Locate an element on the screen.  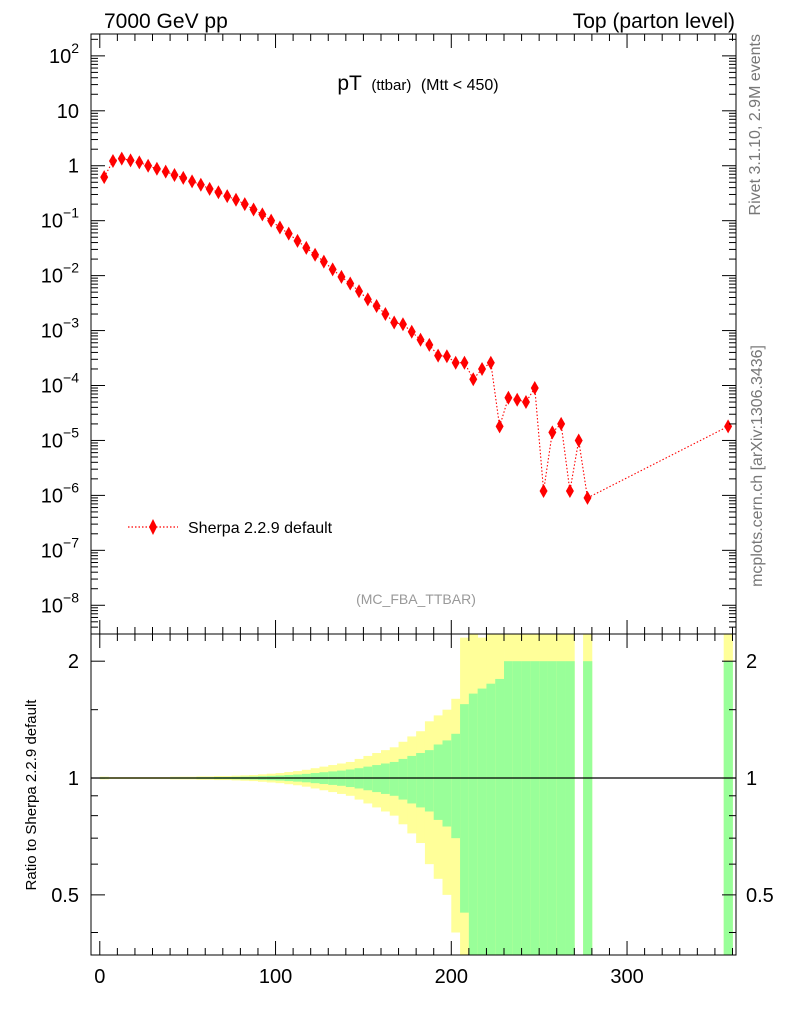
main-ytick-label-10: 10⁻⁸ is located at coordinates (60, 603).